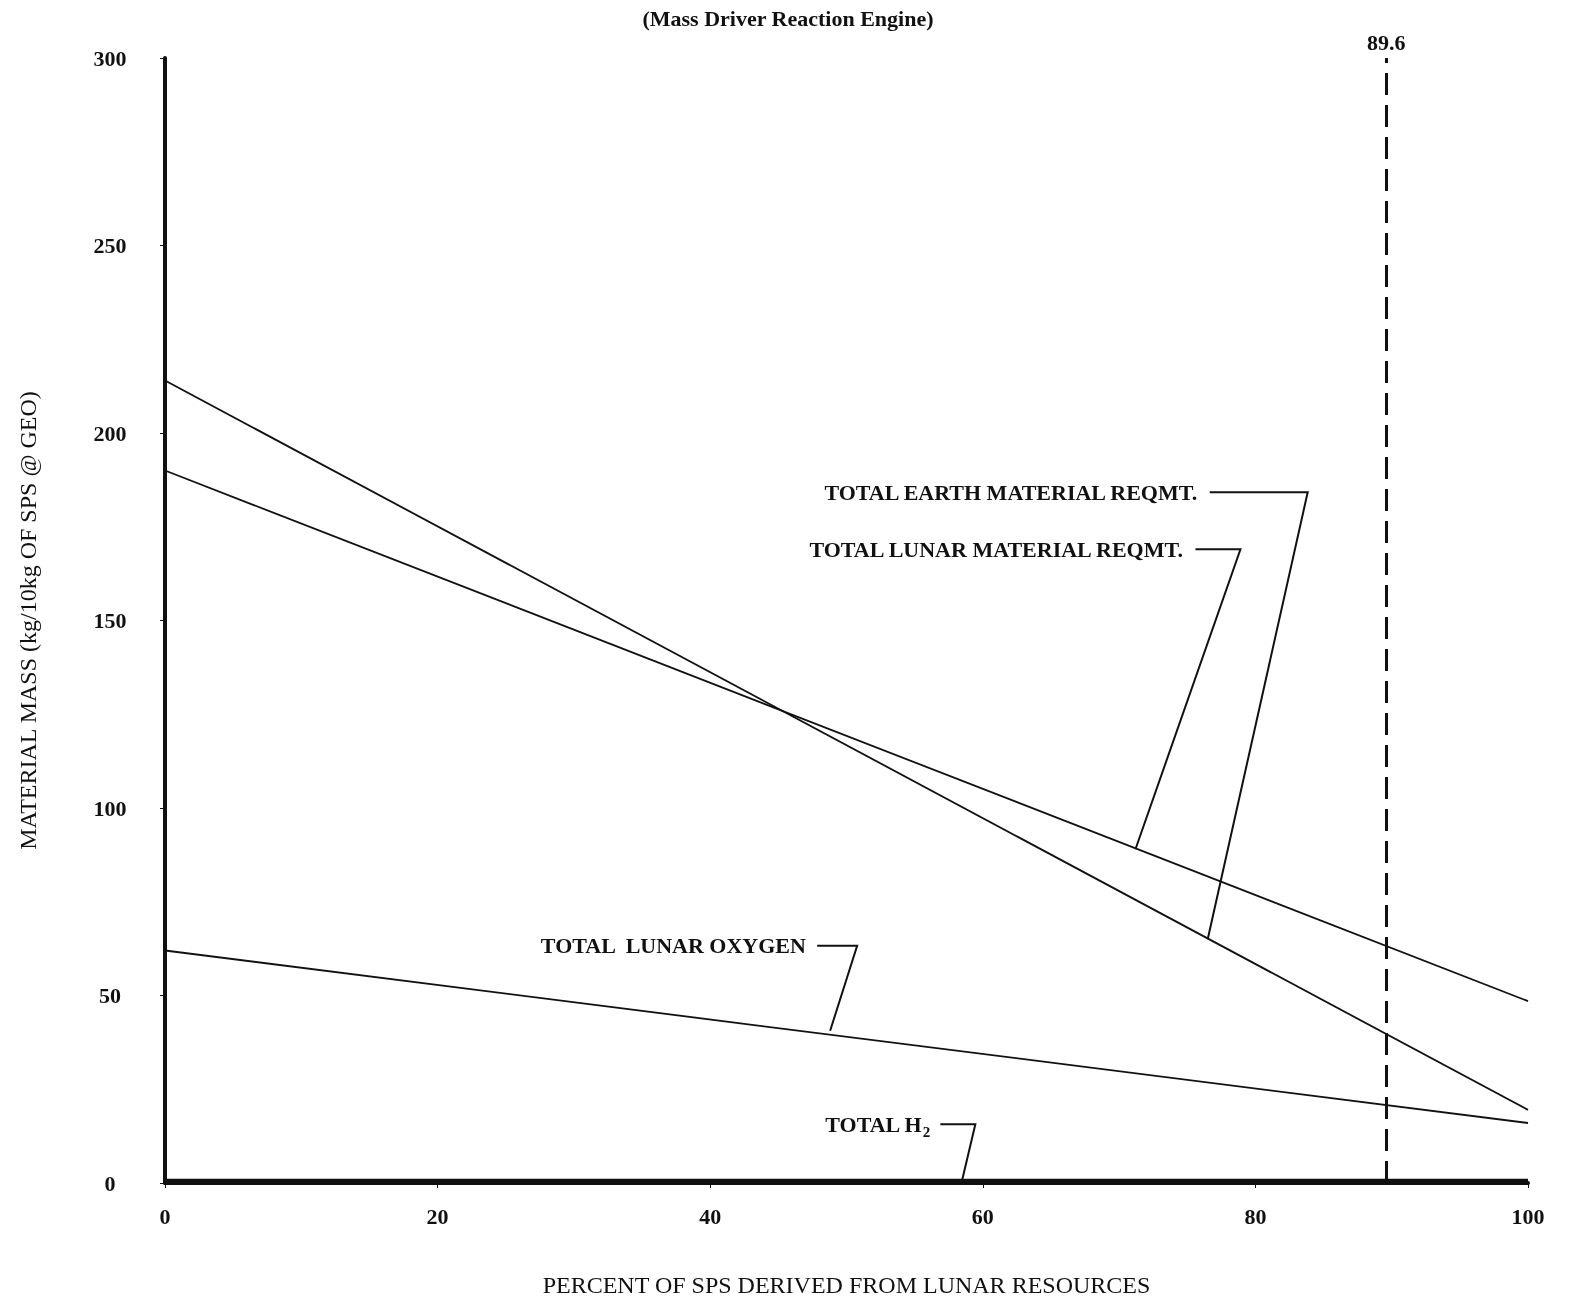 The width and height of the screenshot is (1577, 1315). I want to click on annotation: TOTAL LUNAR OXYGEN, so click(673, 946).